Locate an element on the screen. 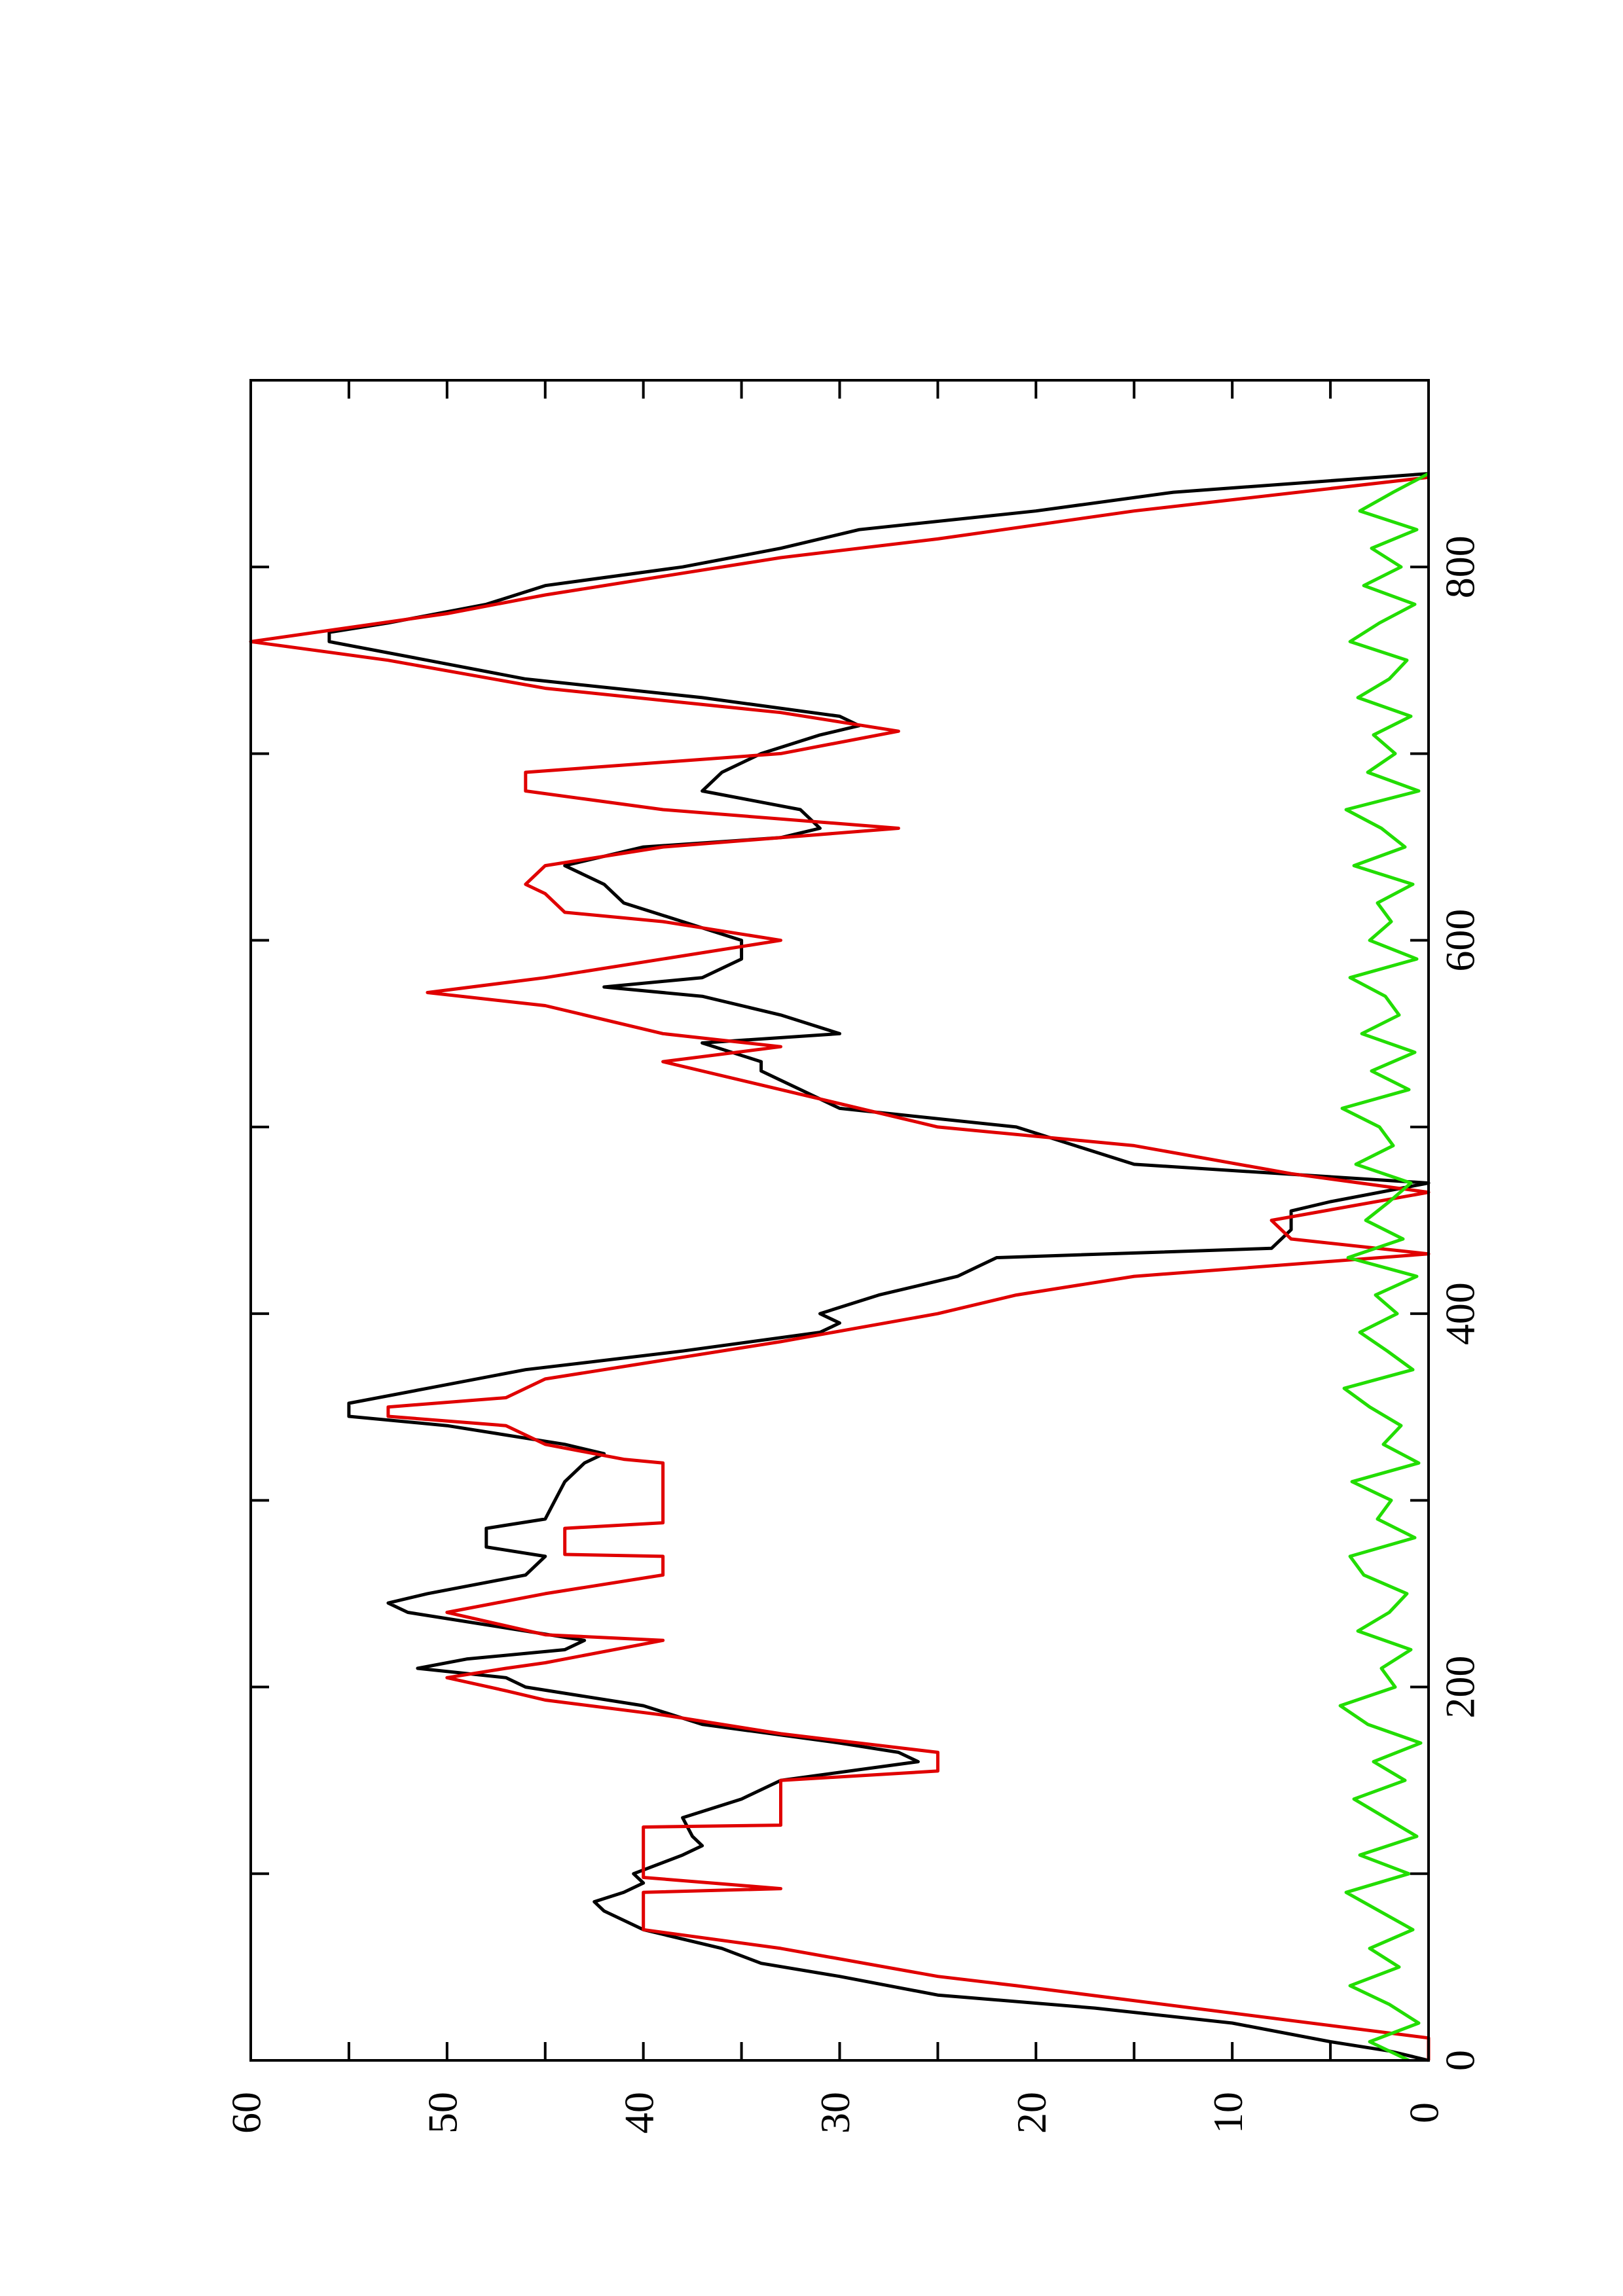 The image size is (1623, 2296). series-line is located at coordinates (1384, 1267).